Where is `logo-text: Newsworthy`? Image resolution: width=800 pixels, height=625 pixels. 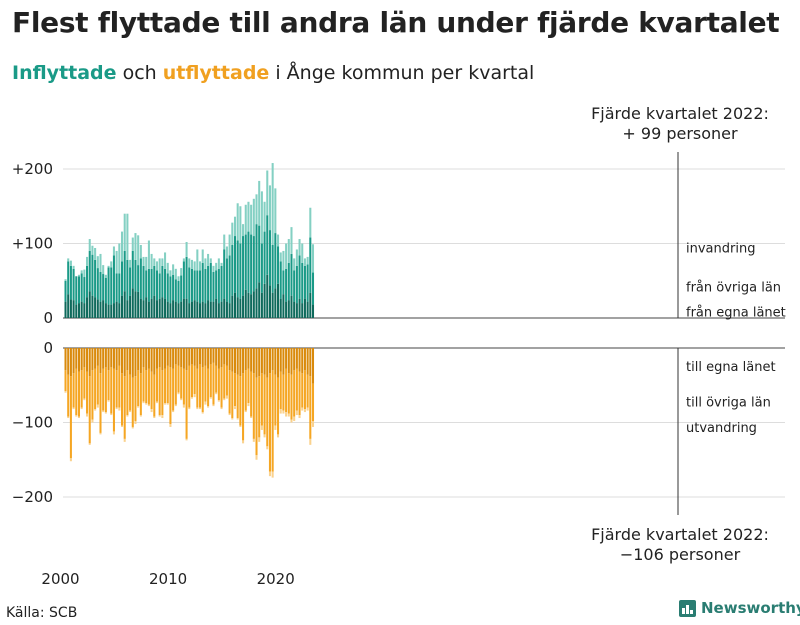 logo-text: Newsworthy is located at coordinates (750, 608).